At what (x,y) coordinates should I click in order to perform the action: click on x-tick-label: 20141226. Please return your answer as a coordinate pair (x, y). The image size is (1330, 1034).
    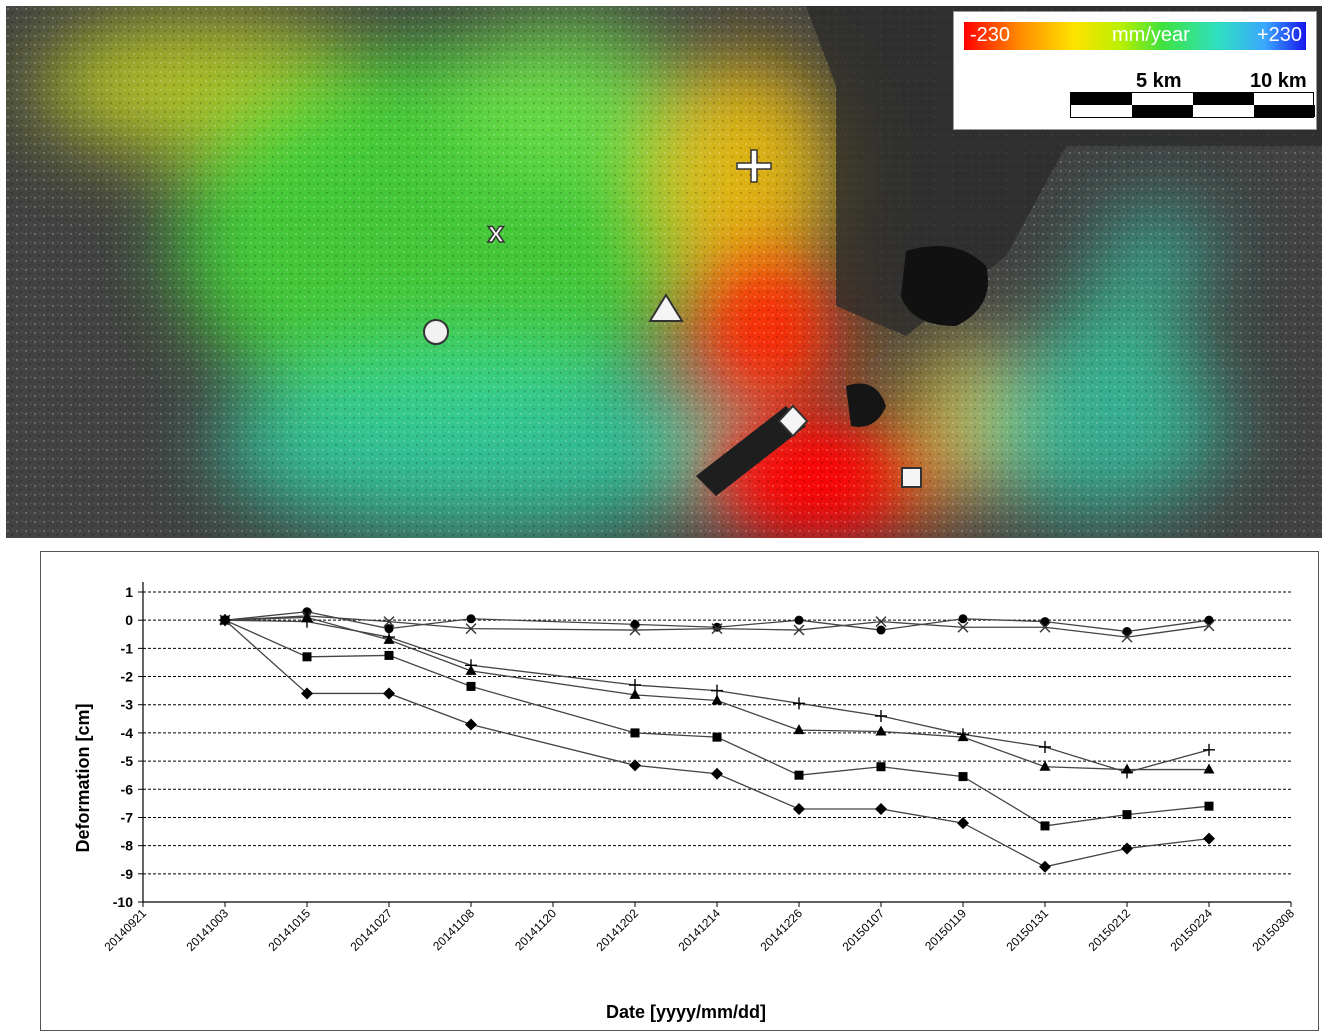
    Looking at the image, I should click on (781, 930).